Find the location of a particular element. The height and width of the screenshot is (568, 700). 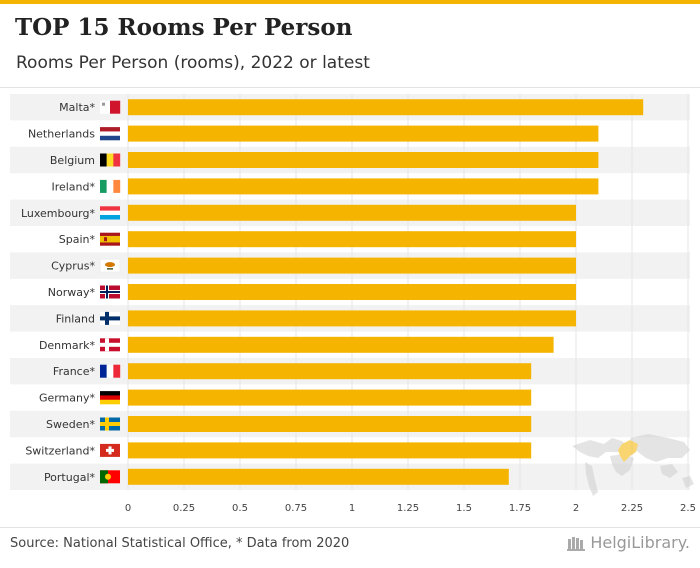

luxembourg-flag-icon is located at coordinates (110, 213).